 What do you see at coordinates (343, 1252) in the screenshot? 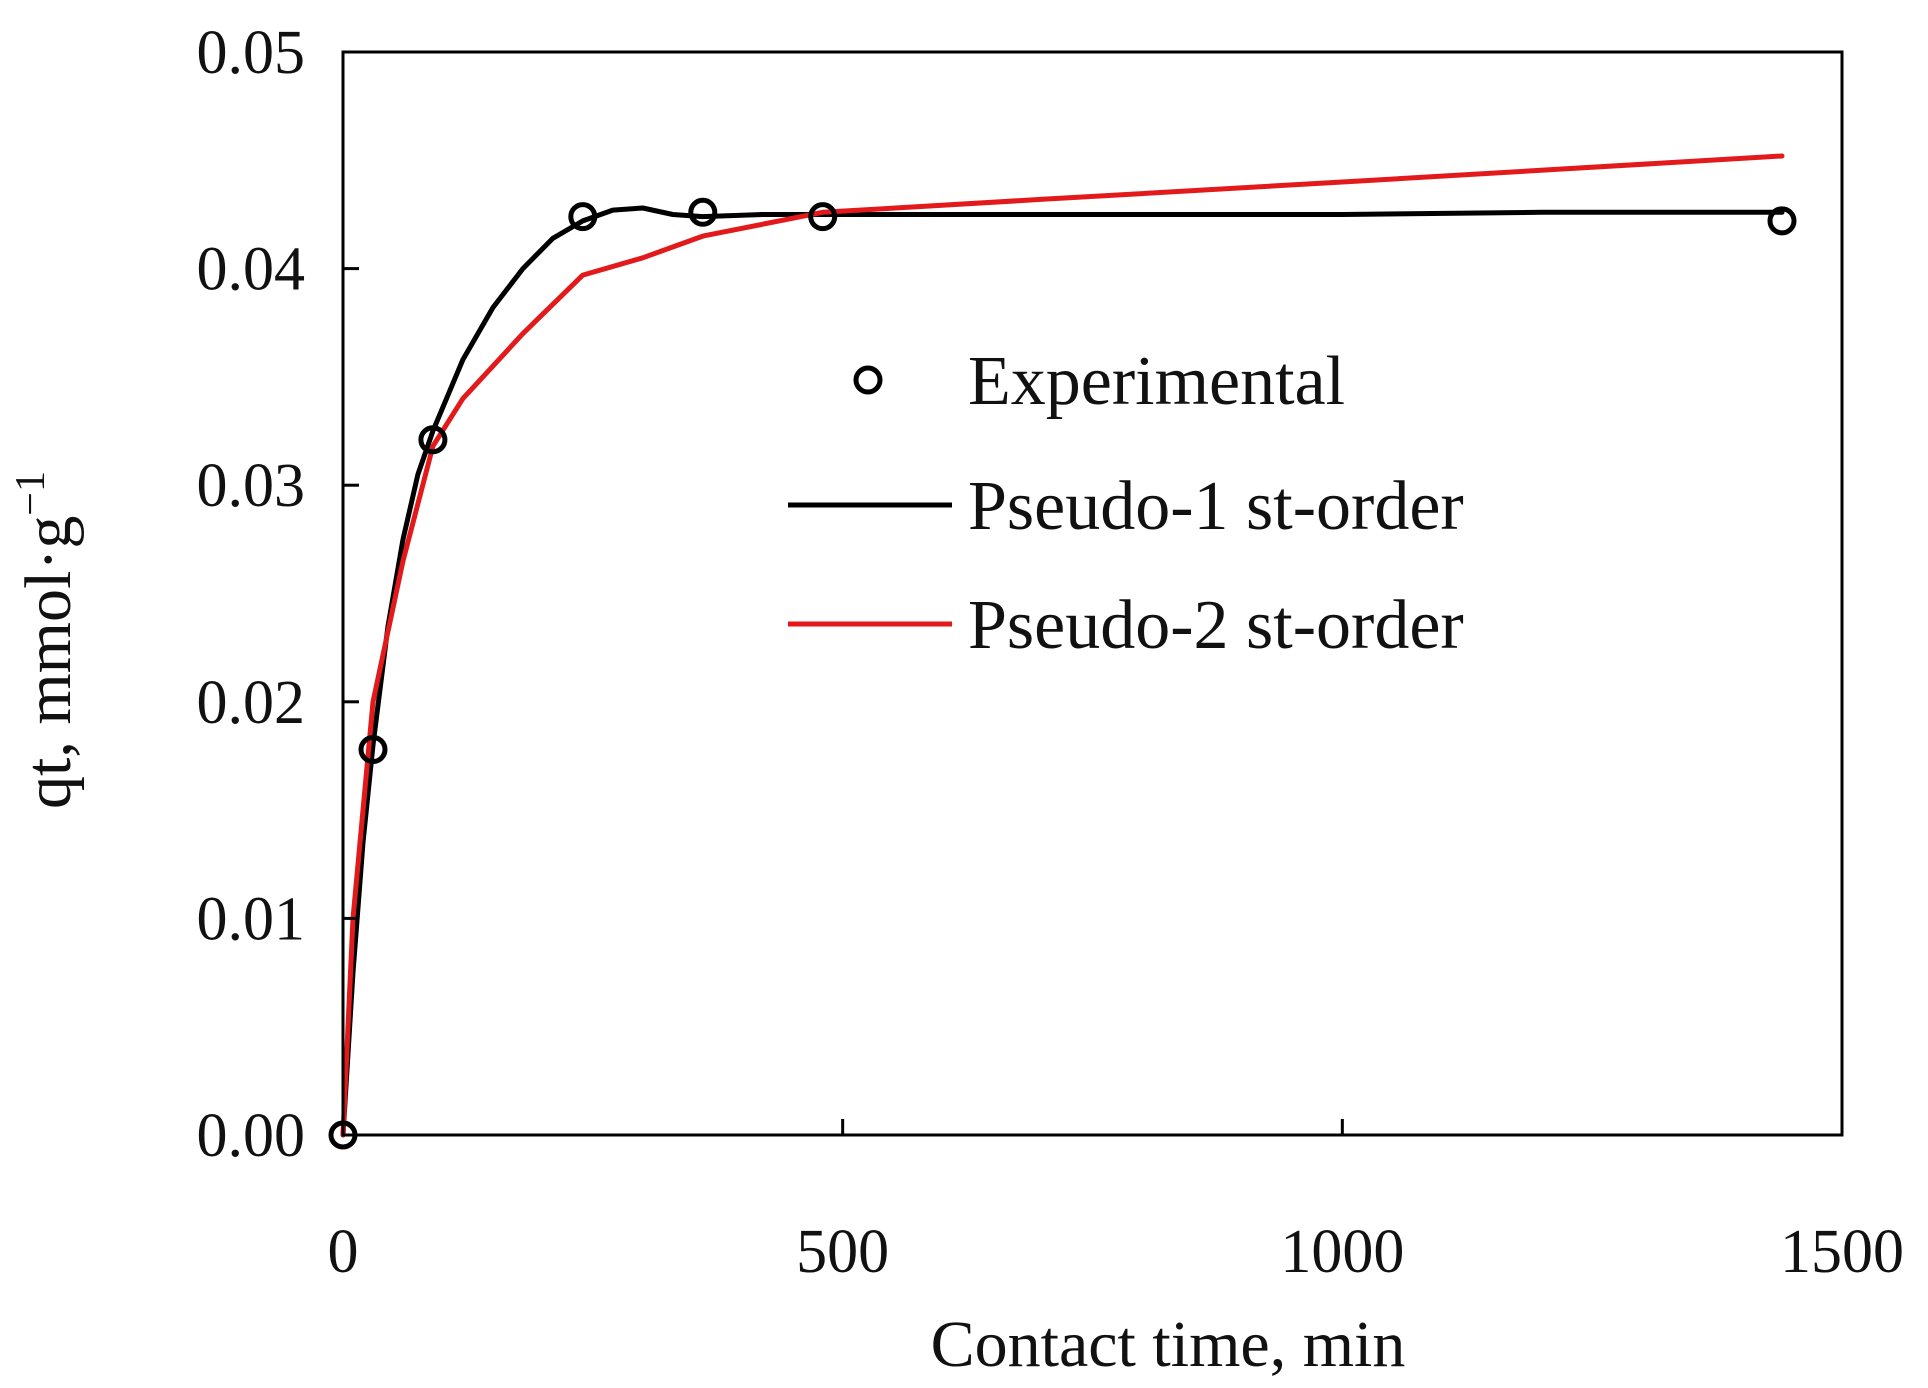
I see `x-tick-label: 0` at bounding box center [343, 1252].